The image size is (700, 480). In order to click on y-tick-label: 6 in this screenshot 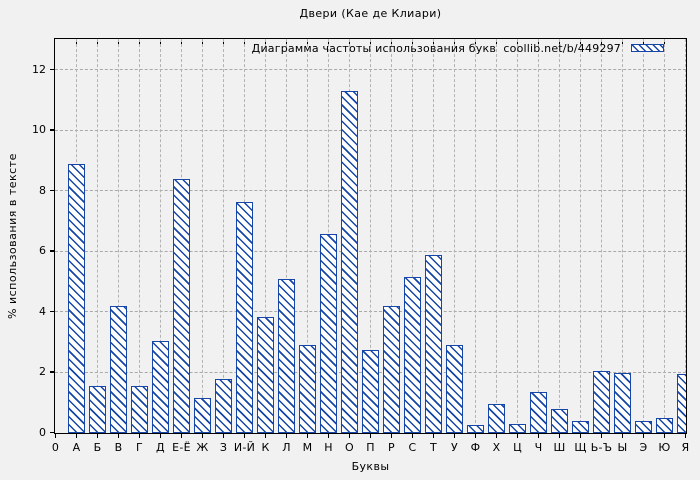, I will do `click(42, 251)`.